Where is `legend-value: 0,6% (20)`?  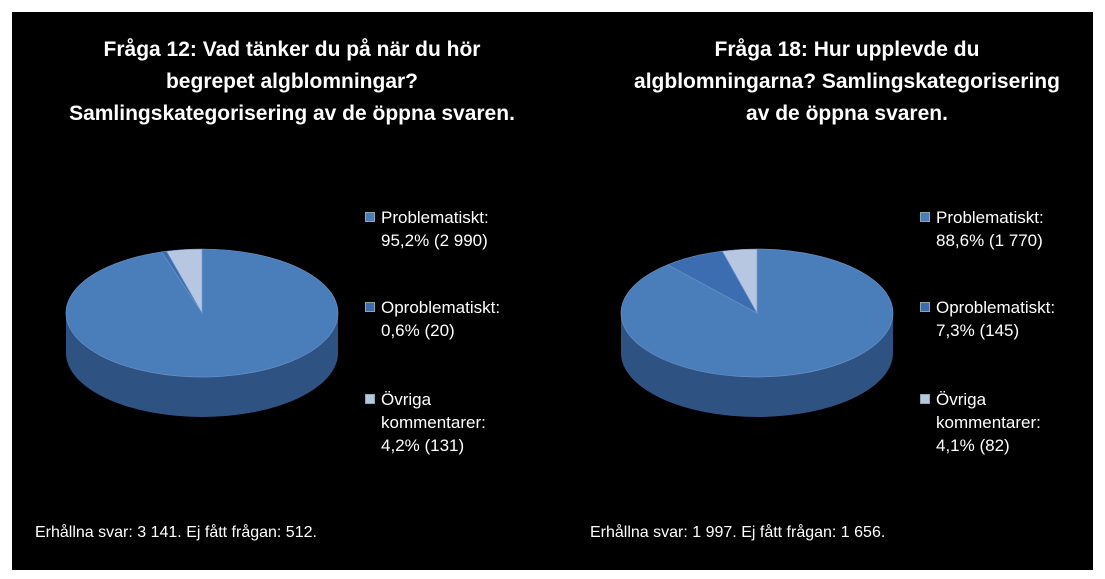 legend-value: 0,6% (20) is located at coordinates (418, 330).